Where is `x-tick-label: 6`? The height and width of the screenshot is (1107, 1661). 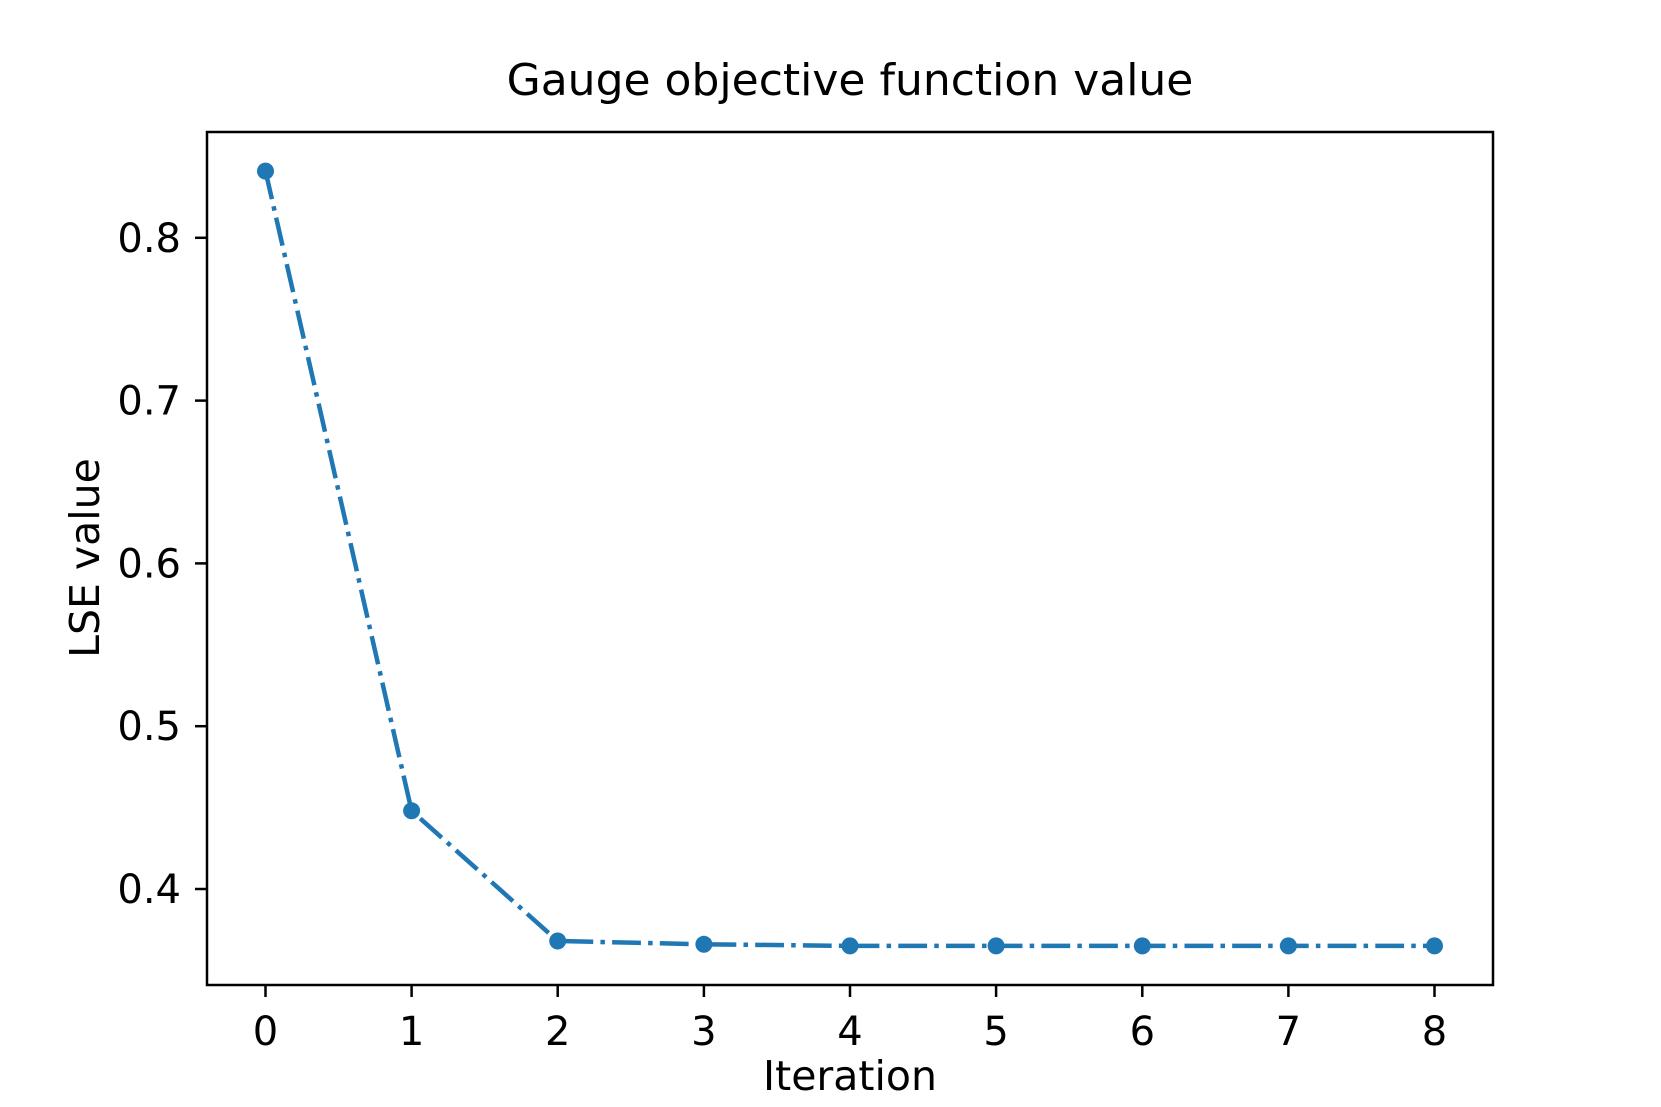 x-tick-label: 6 is located at coordinates (1142, 1032).